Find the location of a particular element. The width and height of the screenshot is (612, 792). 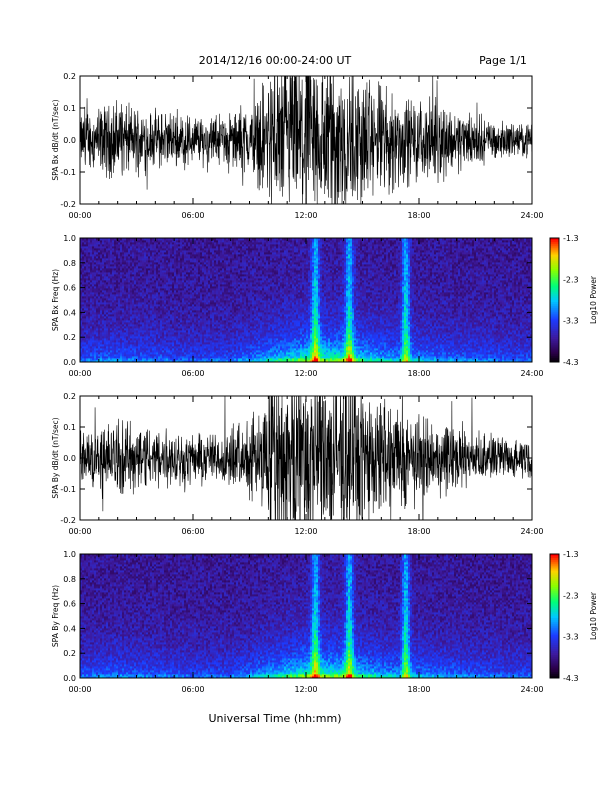

x-axis-title: Universal Time (hh:mm) is located at coordinates (275, 718).